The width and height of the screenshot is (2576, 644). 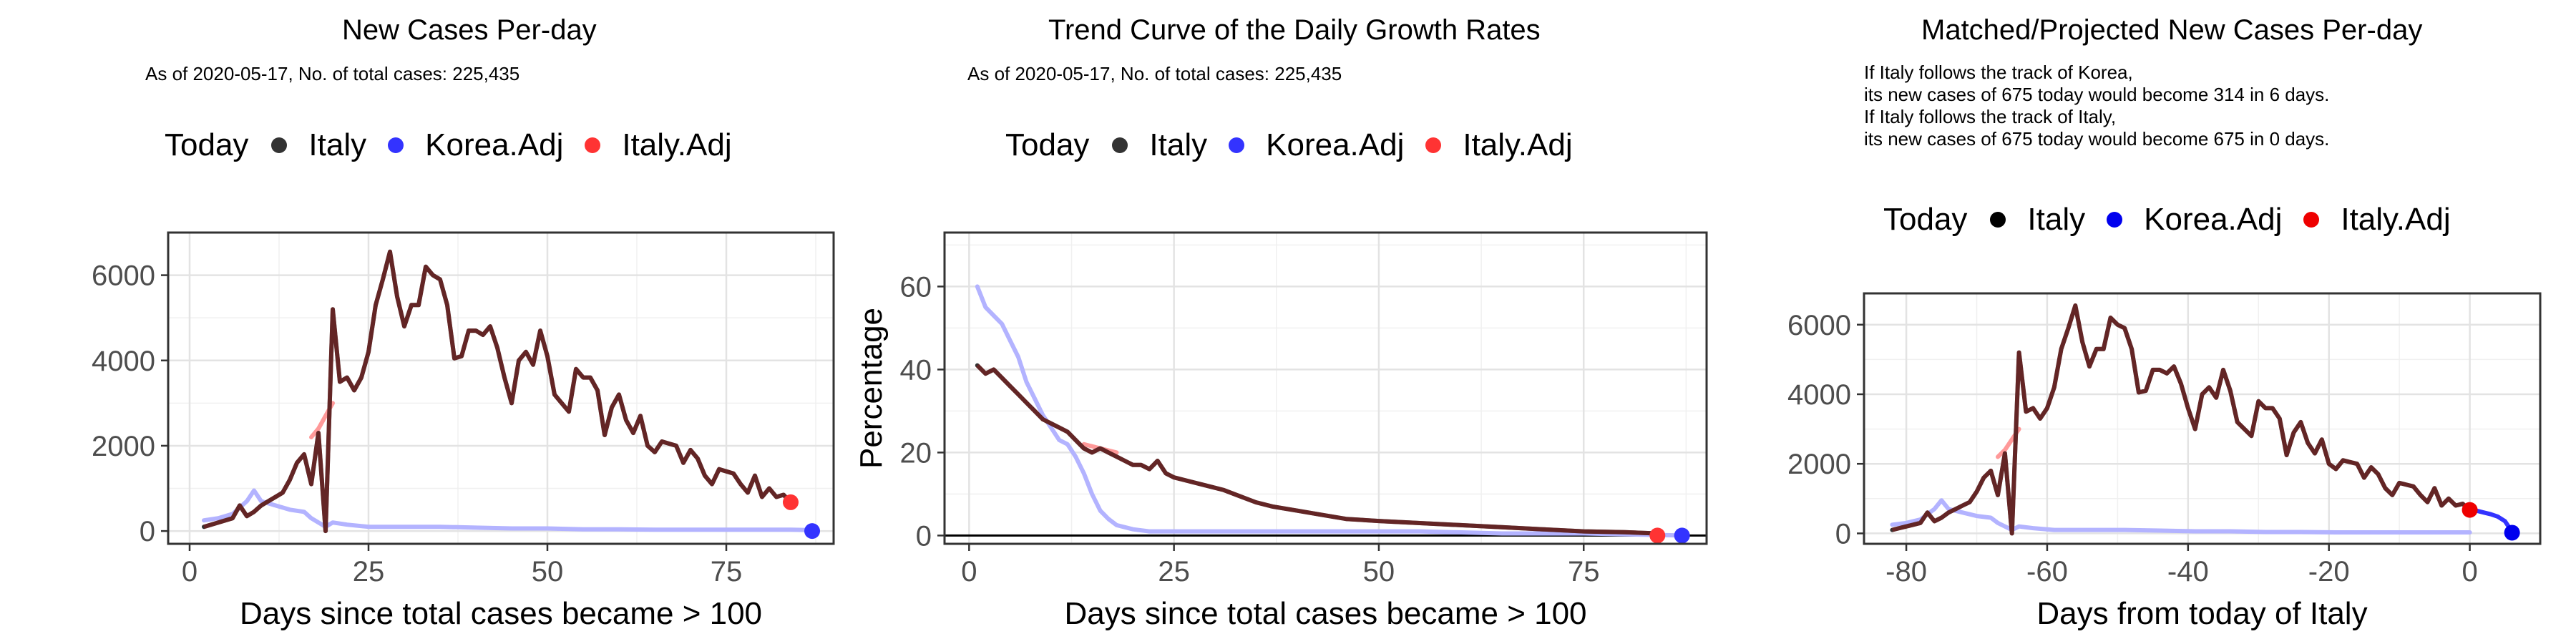 What do you see at coordinates (1294, 30) in the screenshot?
I see `chart-title: Trend Curve of the Daily Growth Rates` at bounding box center [1294, 30].